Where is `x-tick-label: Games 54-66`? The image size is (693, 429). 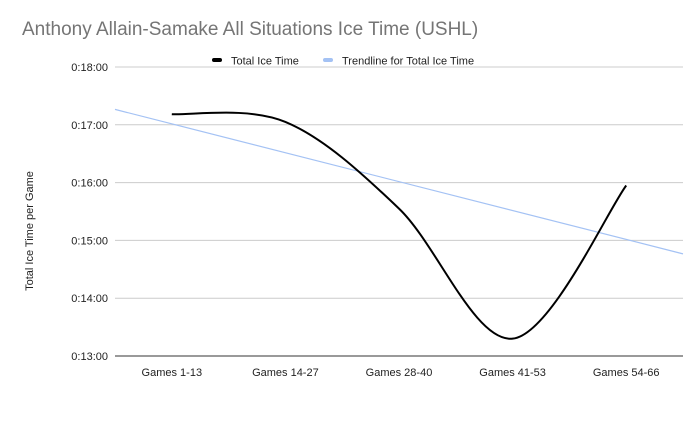
x-tick-label: Games 54-66 is located at coordinates (626, 373).